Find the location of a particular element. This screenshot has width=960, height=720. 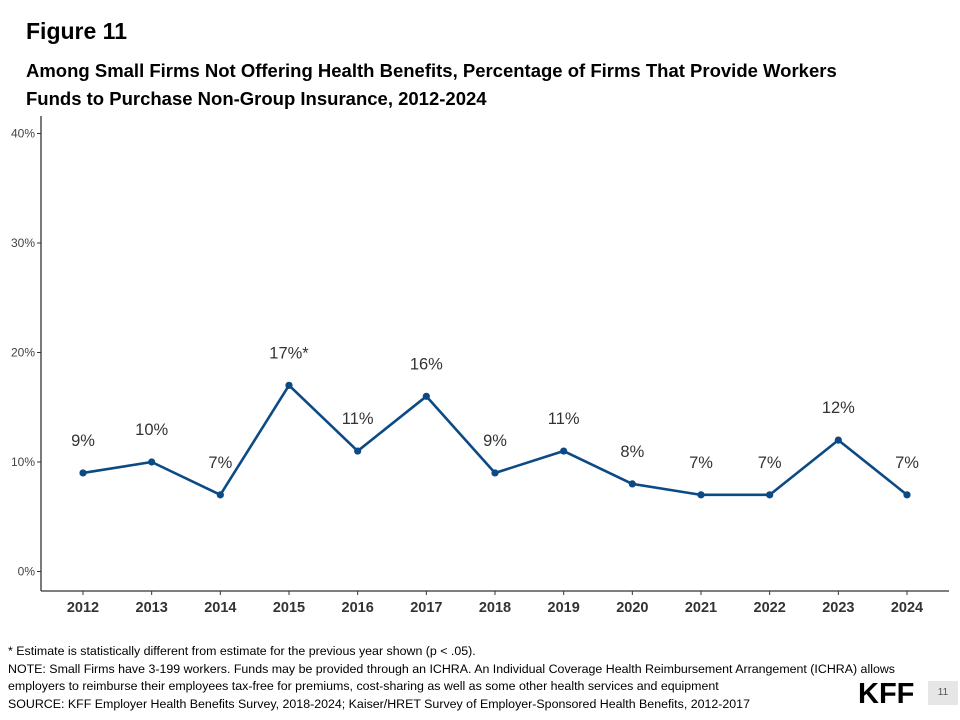

x-tick-label: 2020 is located at coordinates (632, 608).